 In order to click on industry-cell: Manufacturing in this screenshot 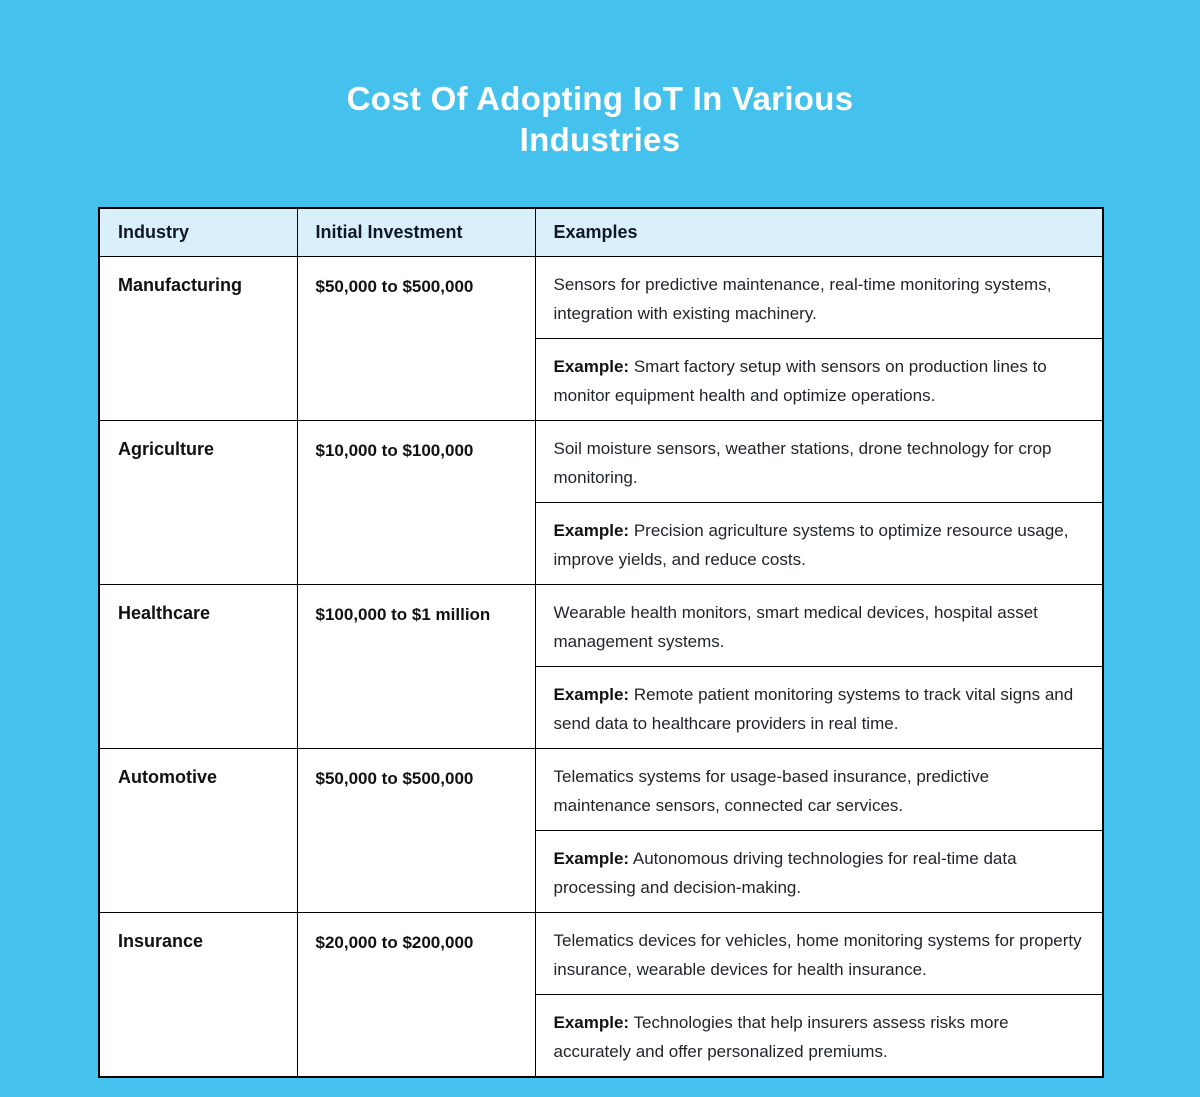, I will do `click(198, 338)`.